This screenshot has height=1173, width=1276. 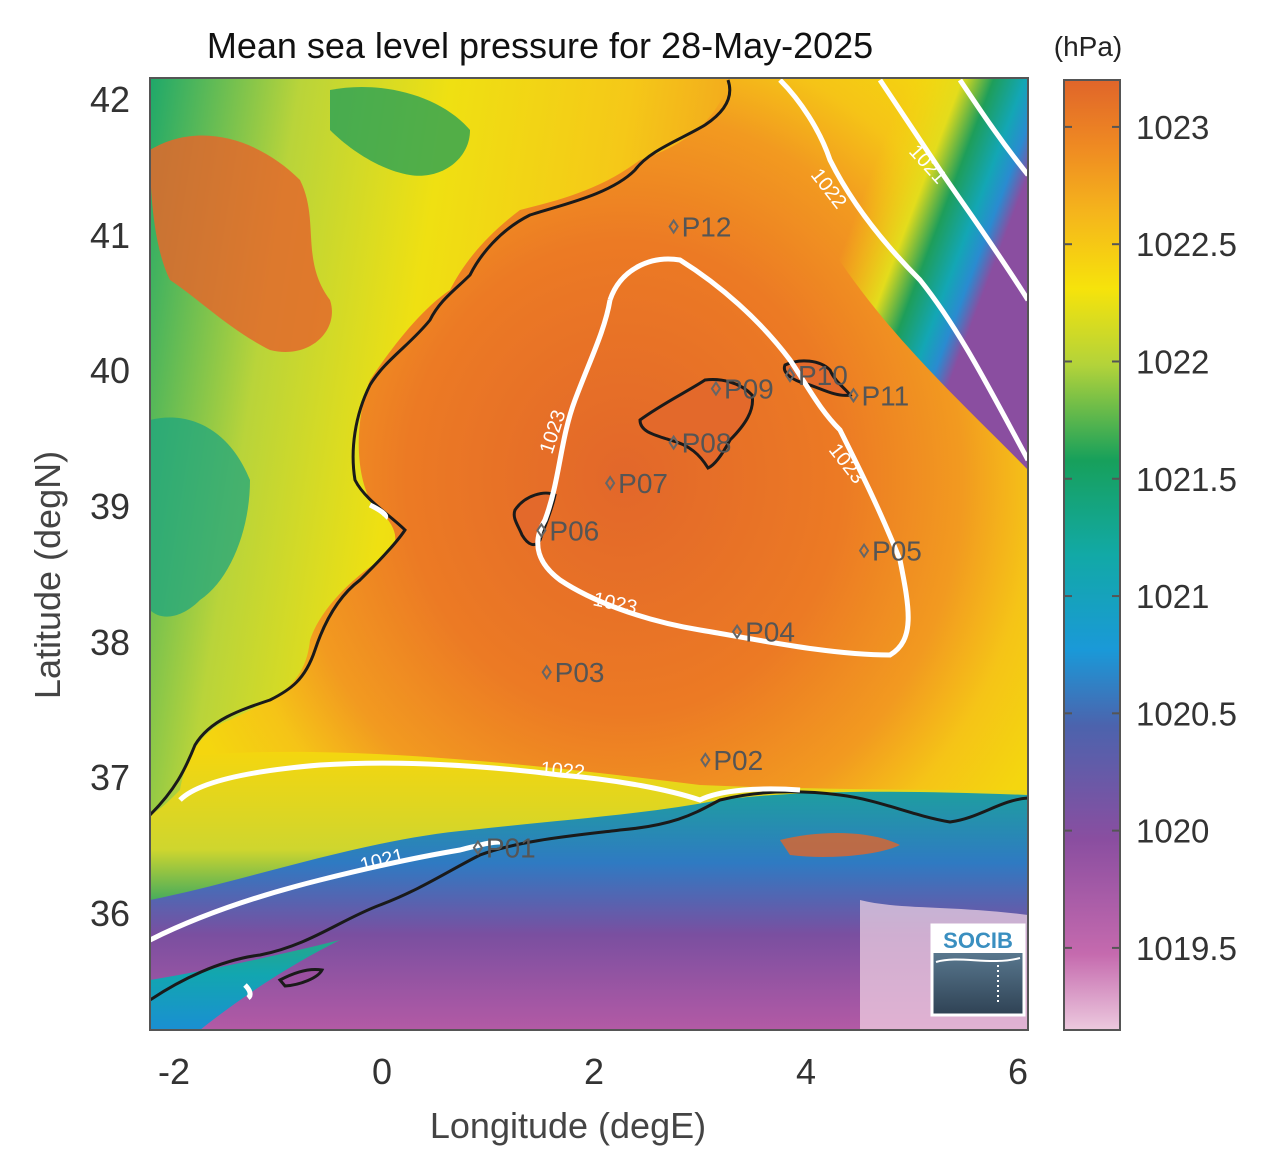 I want to click on station-label-p03: P03, so click(x=580, y=672).